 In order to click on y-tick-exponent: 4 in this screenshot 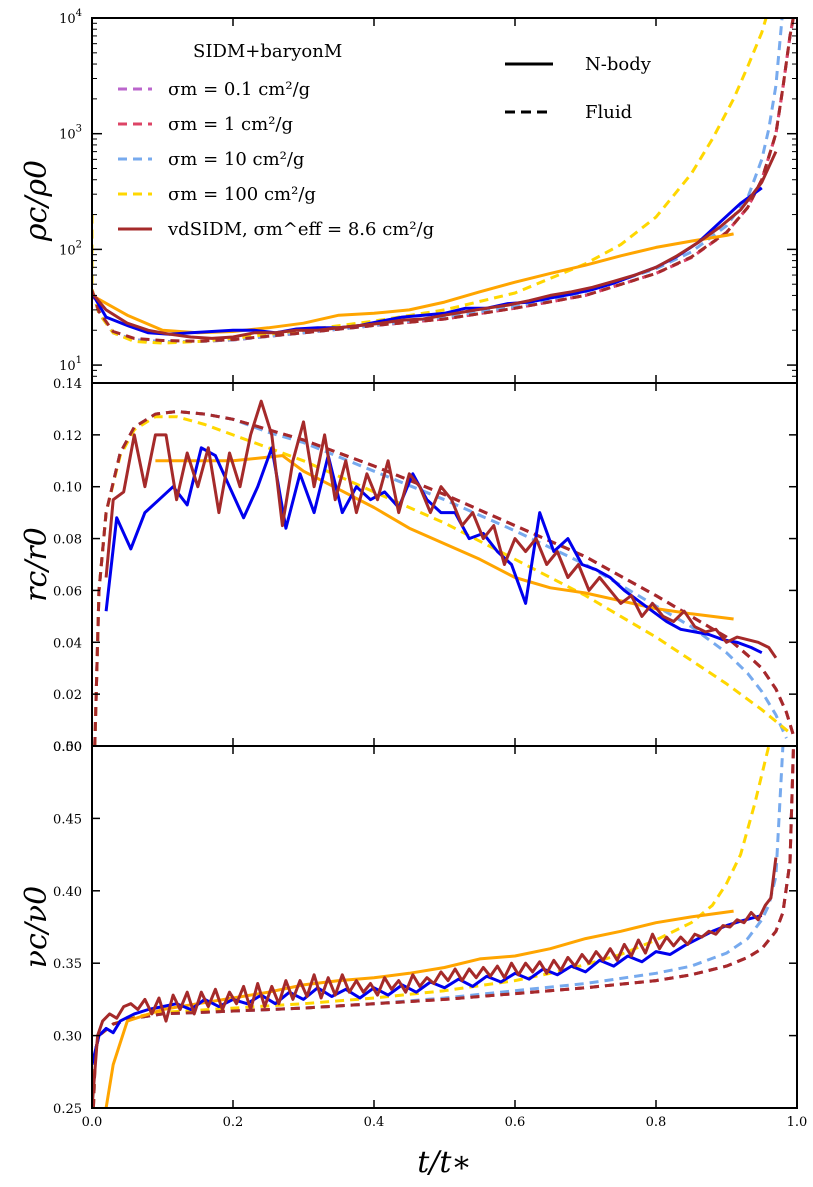, I will do `click(79, 13)`.